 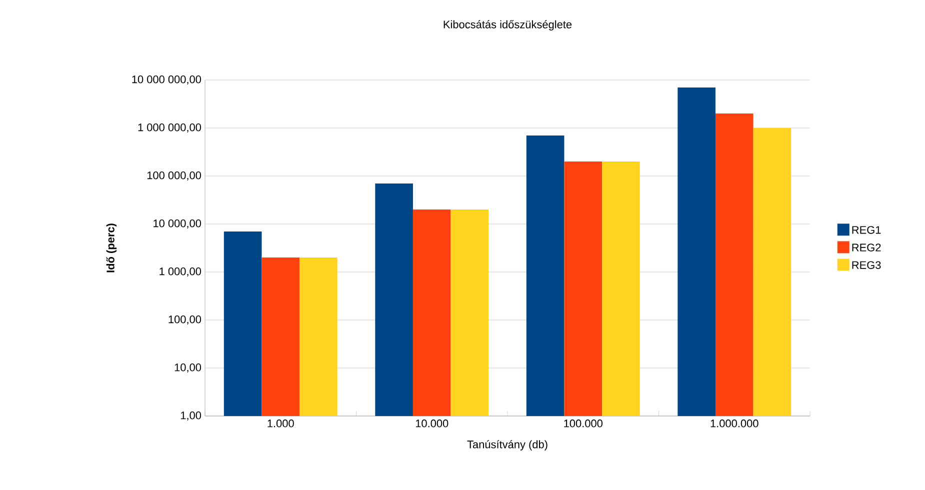 What do you see at coordinates (583, 424) in the screenshot?
I see `x-tick-label: 100.000` at bounding box center [583, 424].